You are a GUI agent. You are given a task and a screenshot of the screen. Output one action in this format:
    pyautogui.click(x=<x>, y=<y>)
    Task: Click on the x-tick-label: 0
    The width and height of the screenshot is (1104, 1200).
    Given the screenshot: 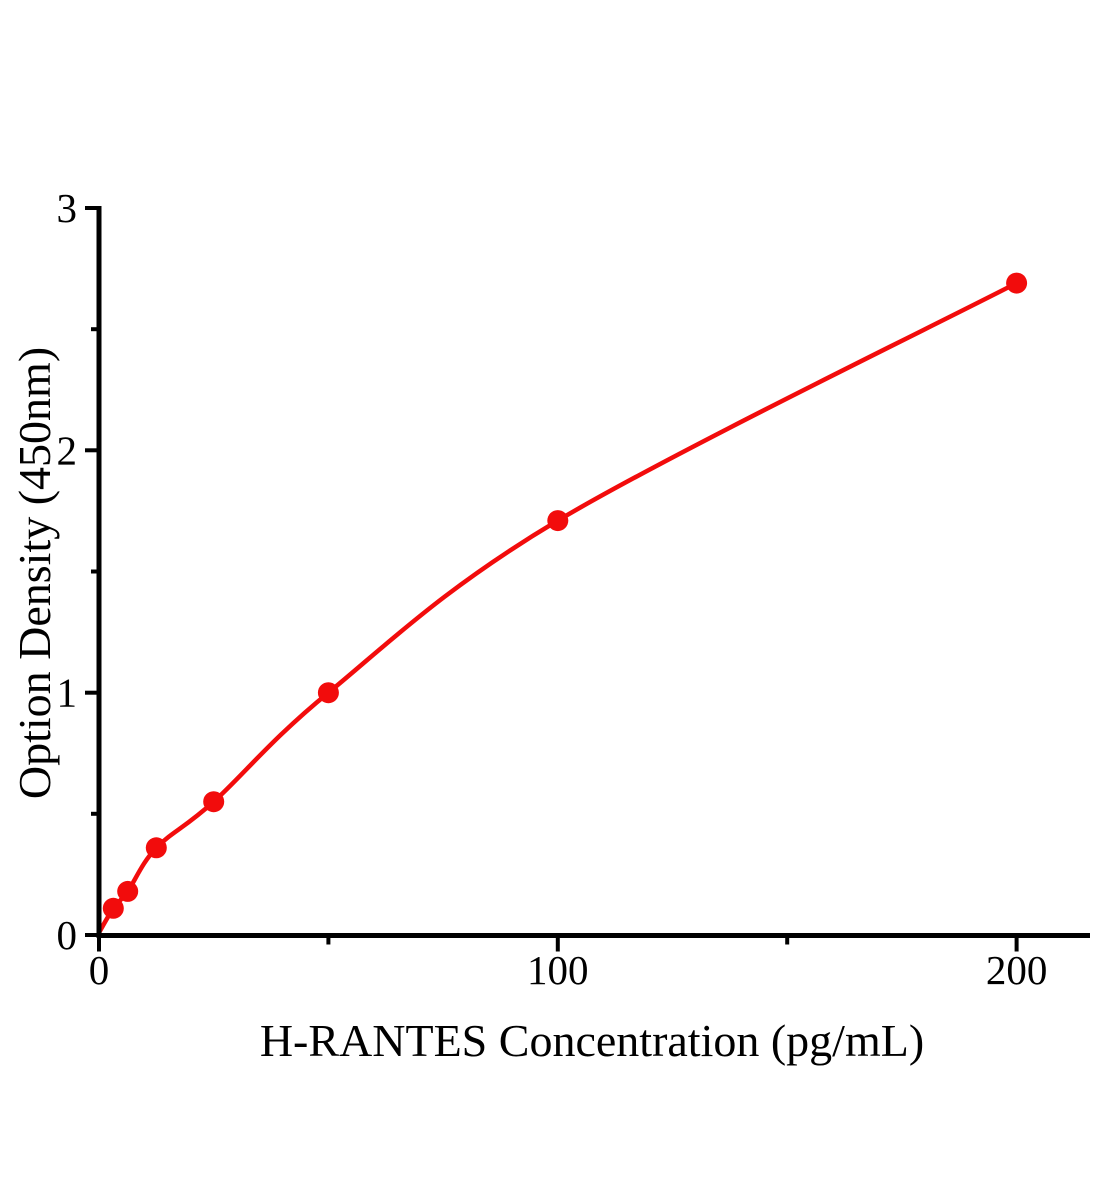 What is the action you would take?
    pyautogui.click(x=99, y=970)
    